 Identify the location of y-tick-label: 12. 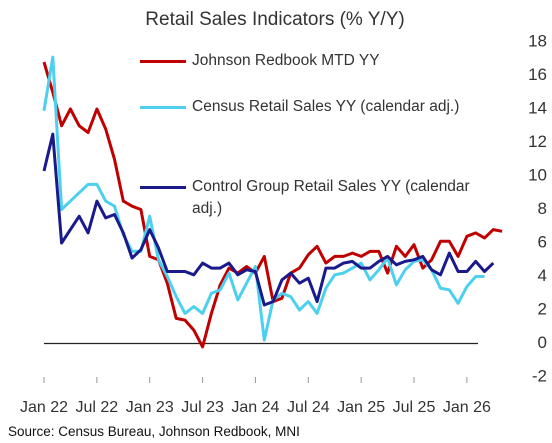
(537, 141).